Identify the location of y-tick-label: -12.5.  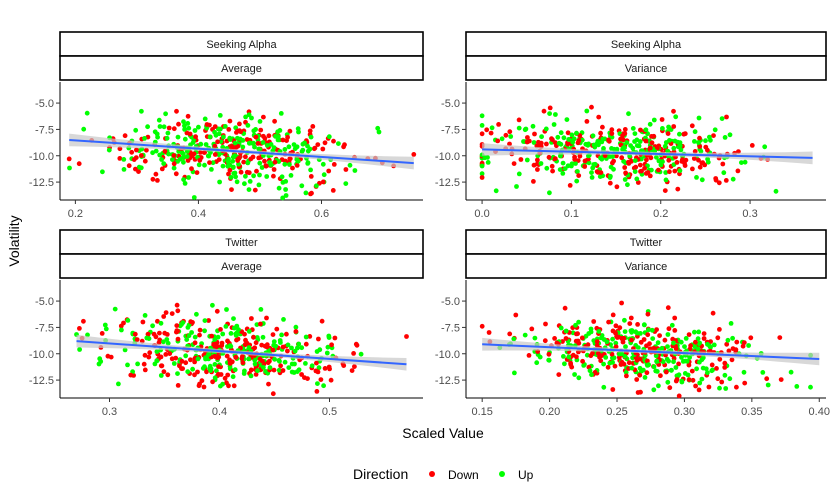
(447, 381).